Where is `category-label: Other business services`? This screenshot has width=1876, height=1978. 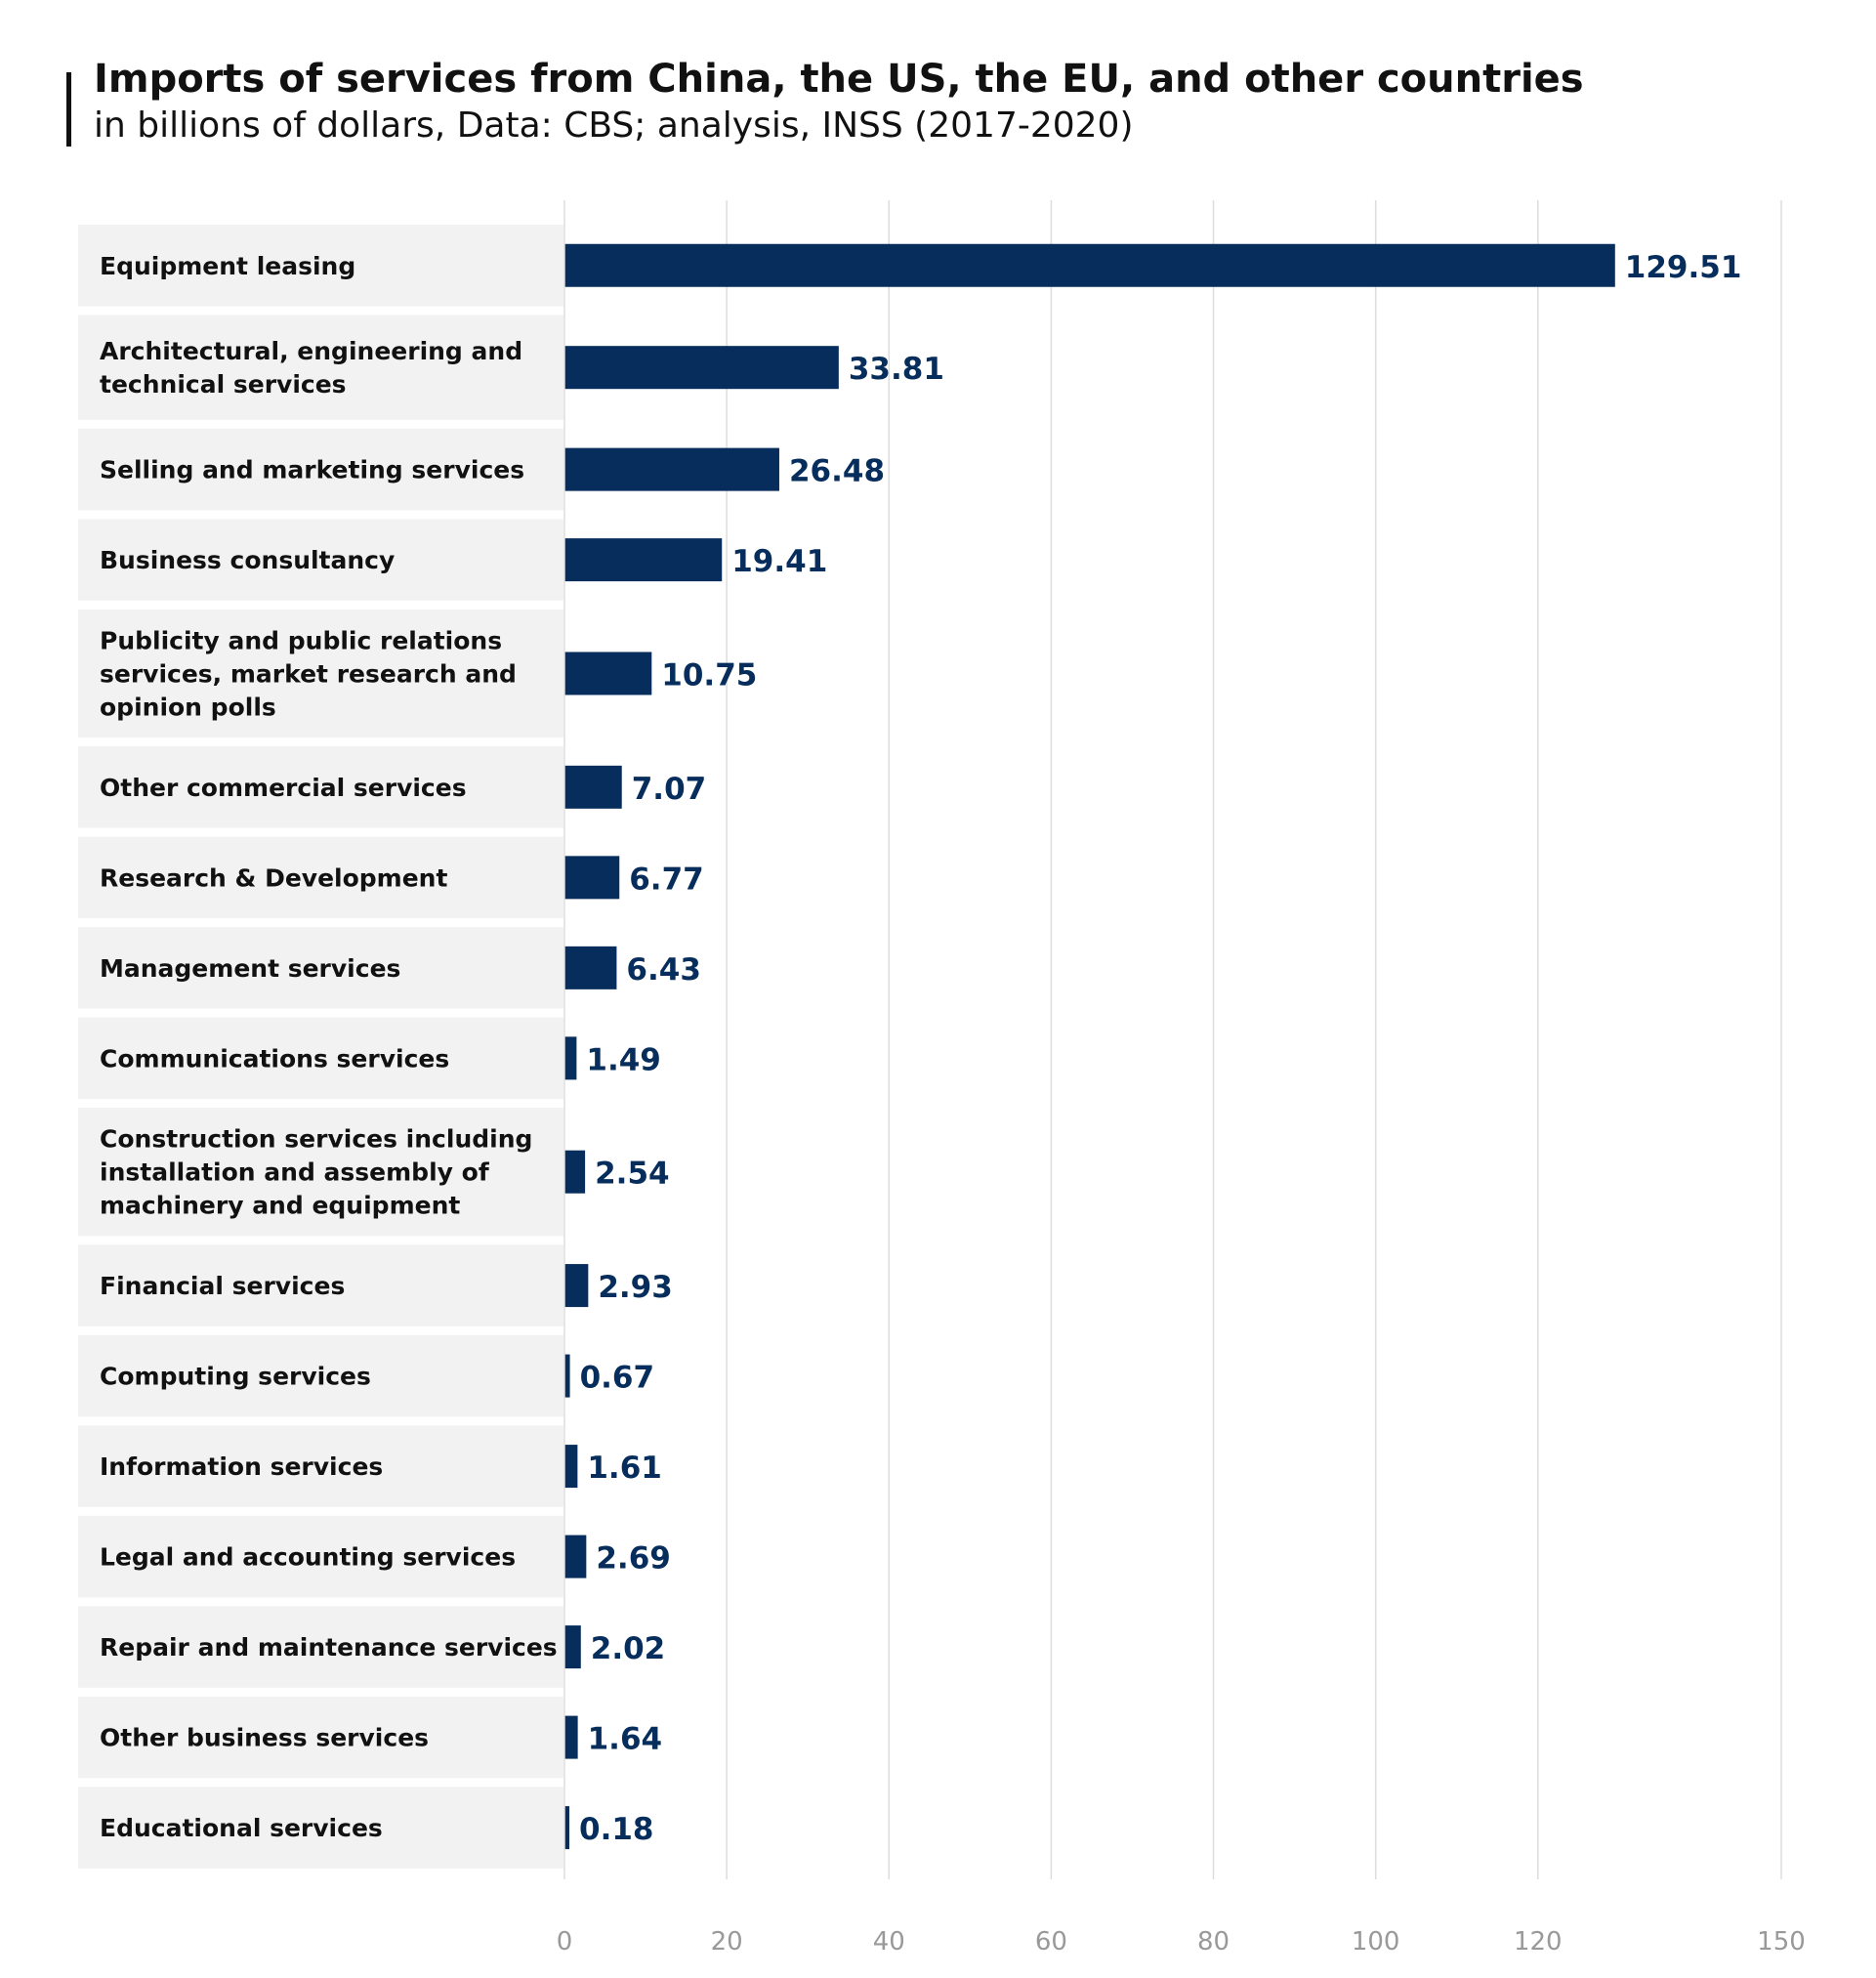
category-label: Other business services is located at coordinates (265, 1738).